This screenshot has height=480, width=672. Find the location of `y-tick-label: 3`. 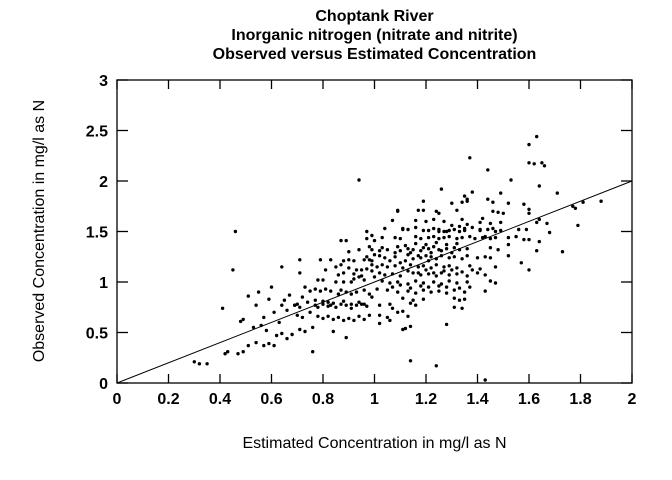

y-tick-label: 3 is located at coordinates (103, 81).